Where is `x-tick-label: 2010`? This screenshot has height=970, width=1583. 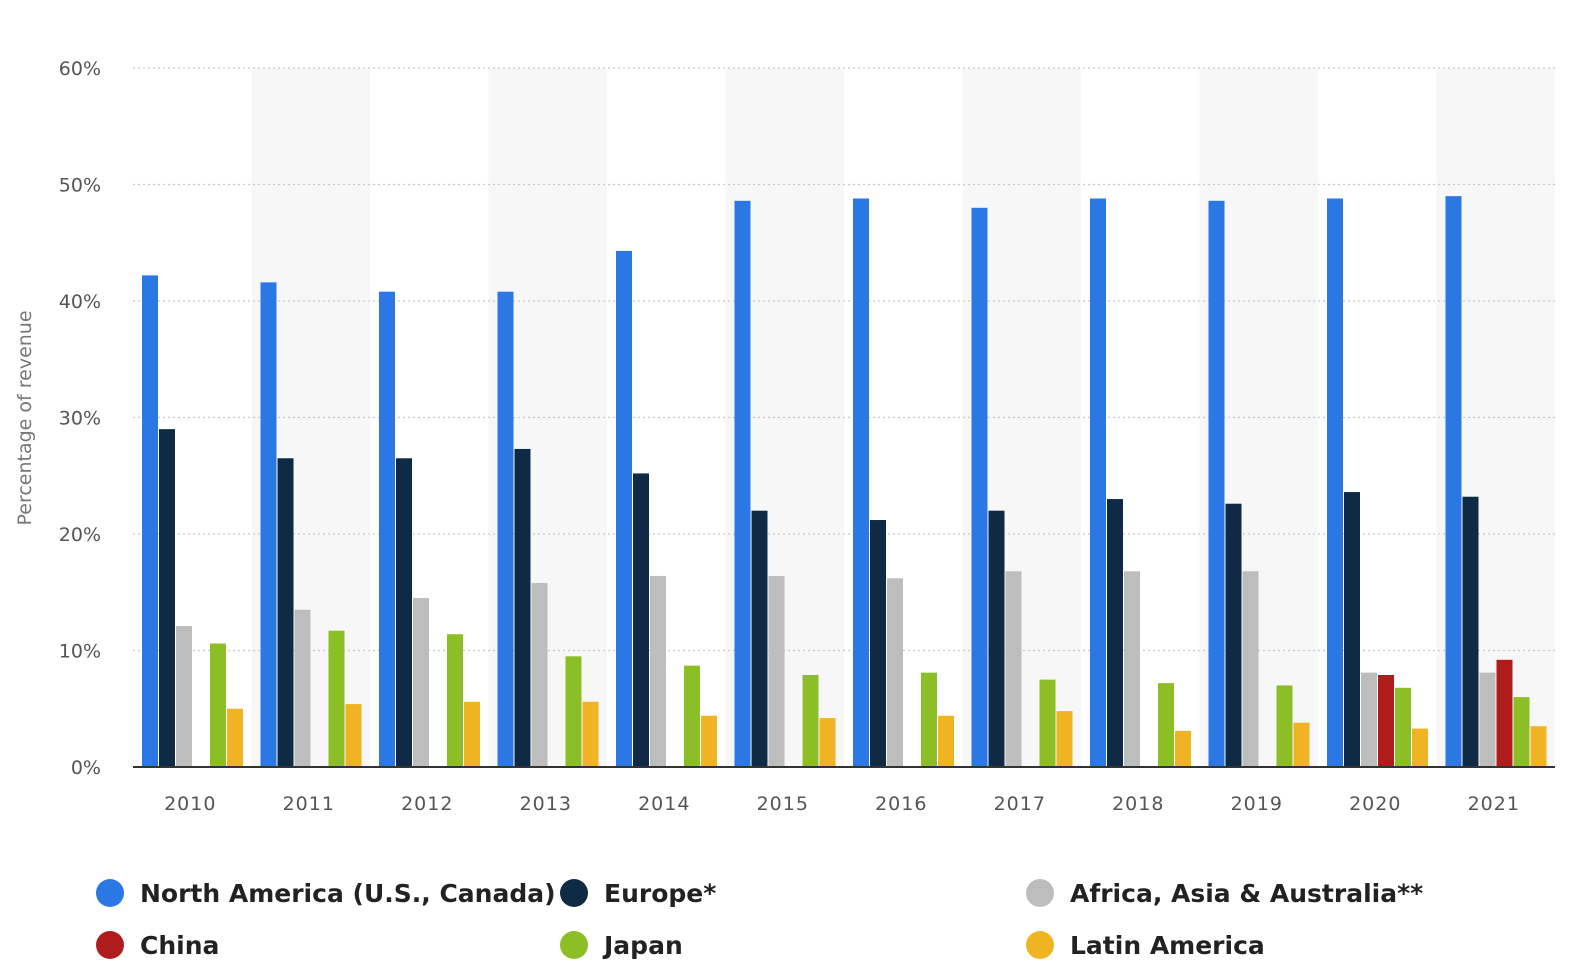 x-tick-label: 2010 is located at coordinates (190, 804).